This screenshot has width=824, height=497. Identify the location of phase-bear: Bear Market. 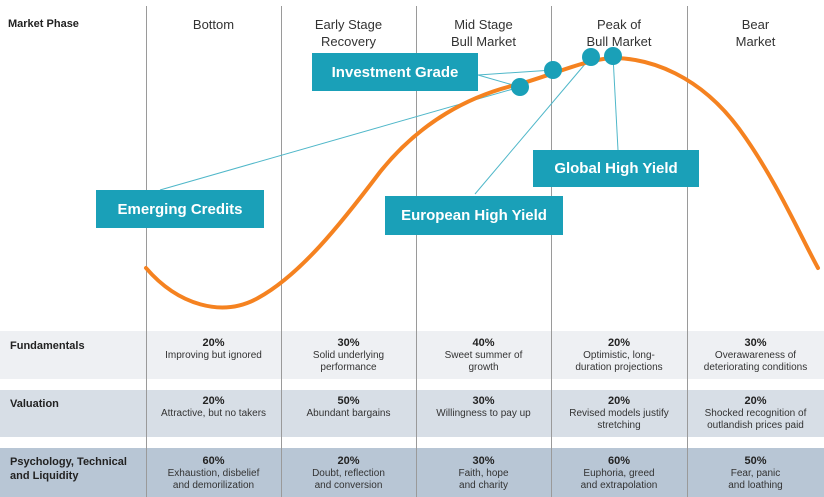
(755, 33).